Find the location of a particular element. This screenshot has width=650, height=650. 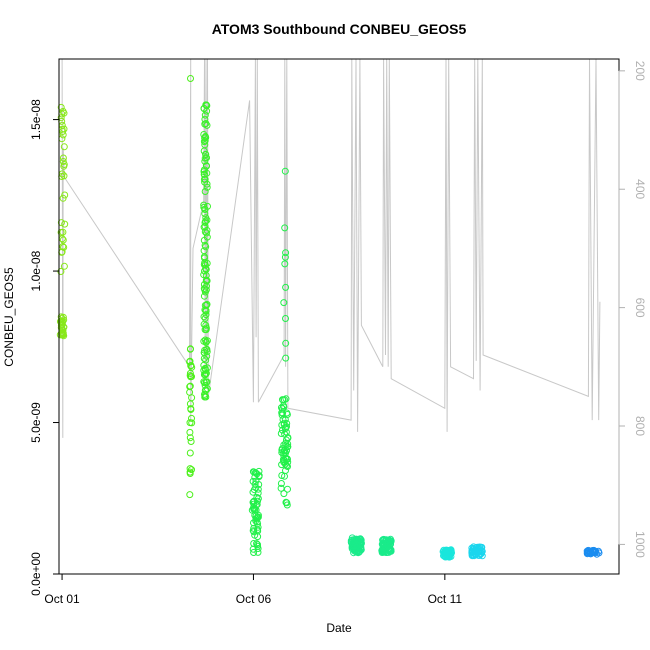

chart-title: ATOM3 Southbound CONBEU_GEOS5 is located at coordinates (339, 29).